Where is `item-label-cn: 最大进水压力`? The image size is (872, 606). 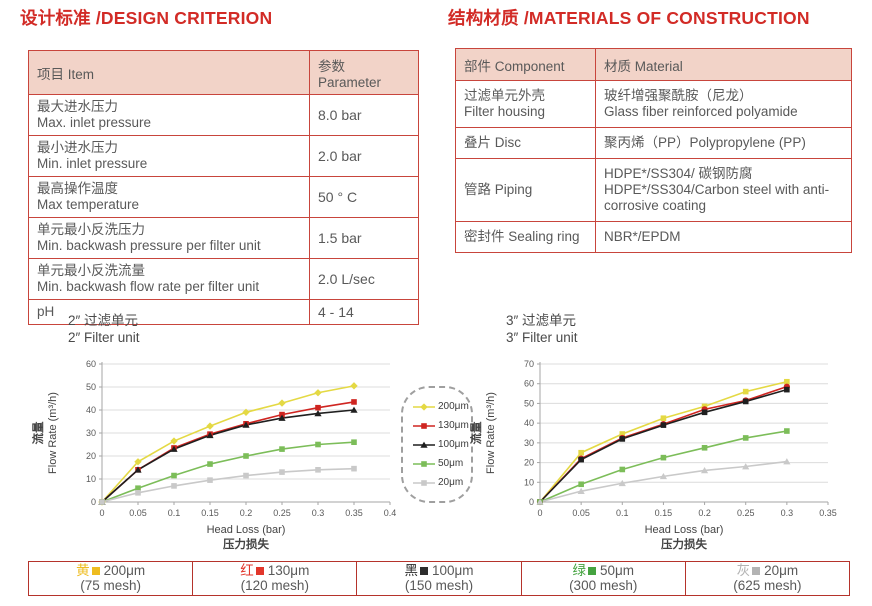 item-label-cn: 最大进水压力 is located at coordinates (77, 106).